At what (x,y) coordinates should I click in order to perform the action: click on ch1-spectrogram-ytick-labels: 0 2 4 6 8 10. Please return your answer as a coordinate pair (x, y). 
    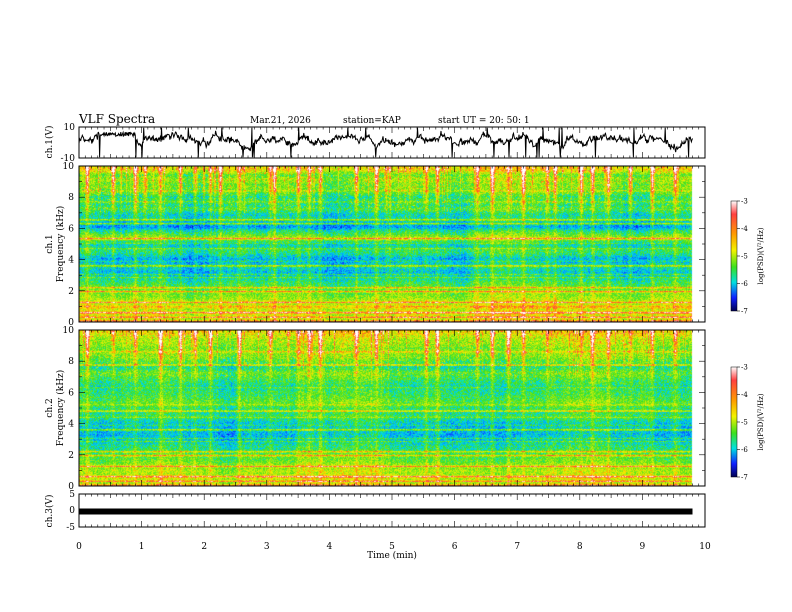
    Looking at the image, I should click on (69, 245).